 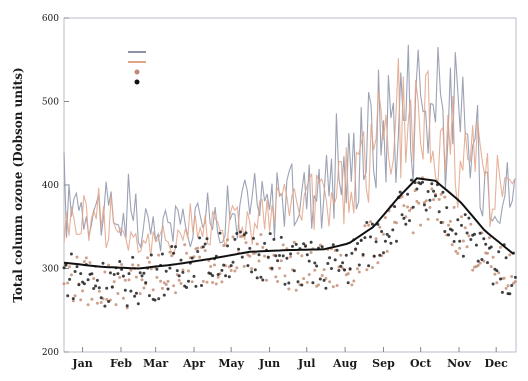 What do you see at coordinates (421, 363) in the screenshot?
I see `x-tick-label: Oct` at bounding box center [421, 363].